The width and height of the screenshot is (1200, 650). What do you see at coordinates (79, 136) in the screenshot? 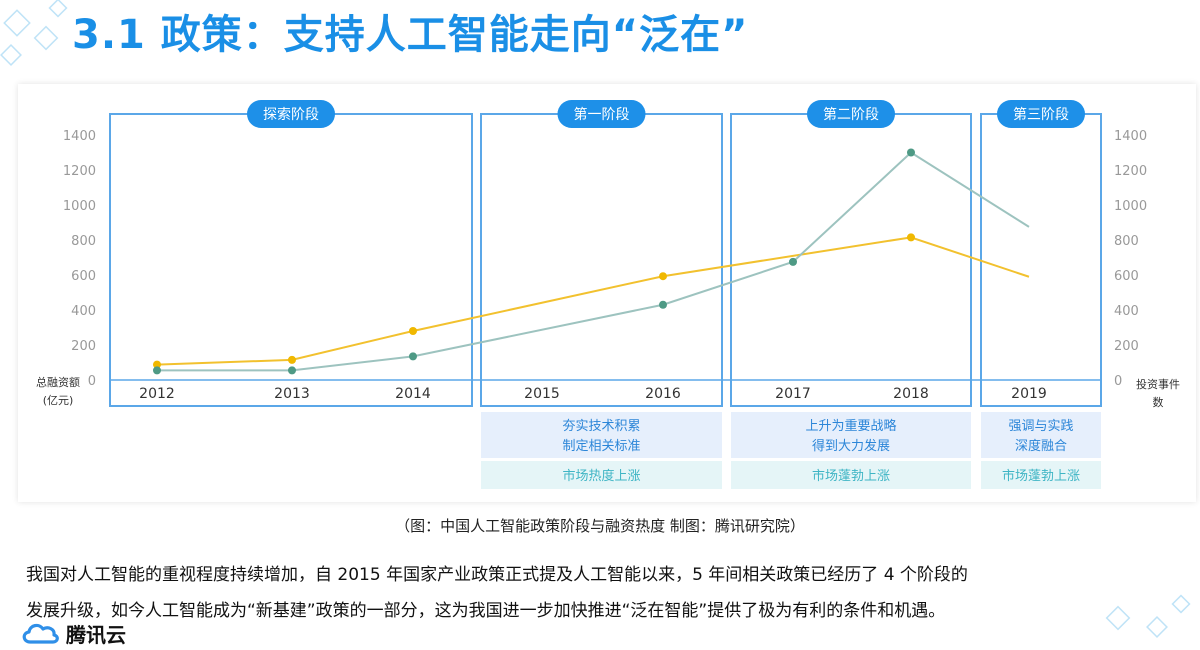
I see `y-tick-label-left: 1400` at bounding box center [79, 136].